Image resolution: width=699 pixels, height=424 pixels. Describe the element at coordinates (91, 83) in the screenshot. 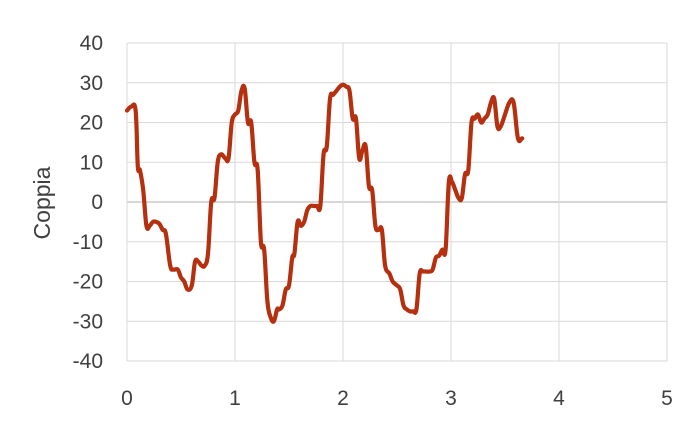

I see `y-tick-label: 30` at that location.